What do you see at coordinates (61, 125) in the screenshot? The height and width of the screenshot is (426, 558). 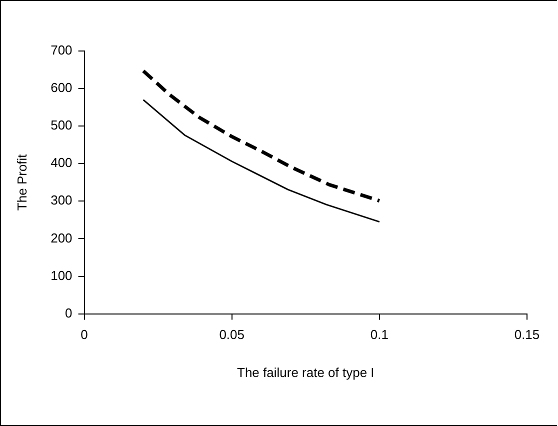 I see `y-tick-label: 500` at bounding box center [61, 125].